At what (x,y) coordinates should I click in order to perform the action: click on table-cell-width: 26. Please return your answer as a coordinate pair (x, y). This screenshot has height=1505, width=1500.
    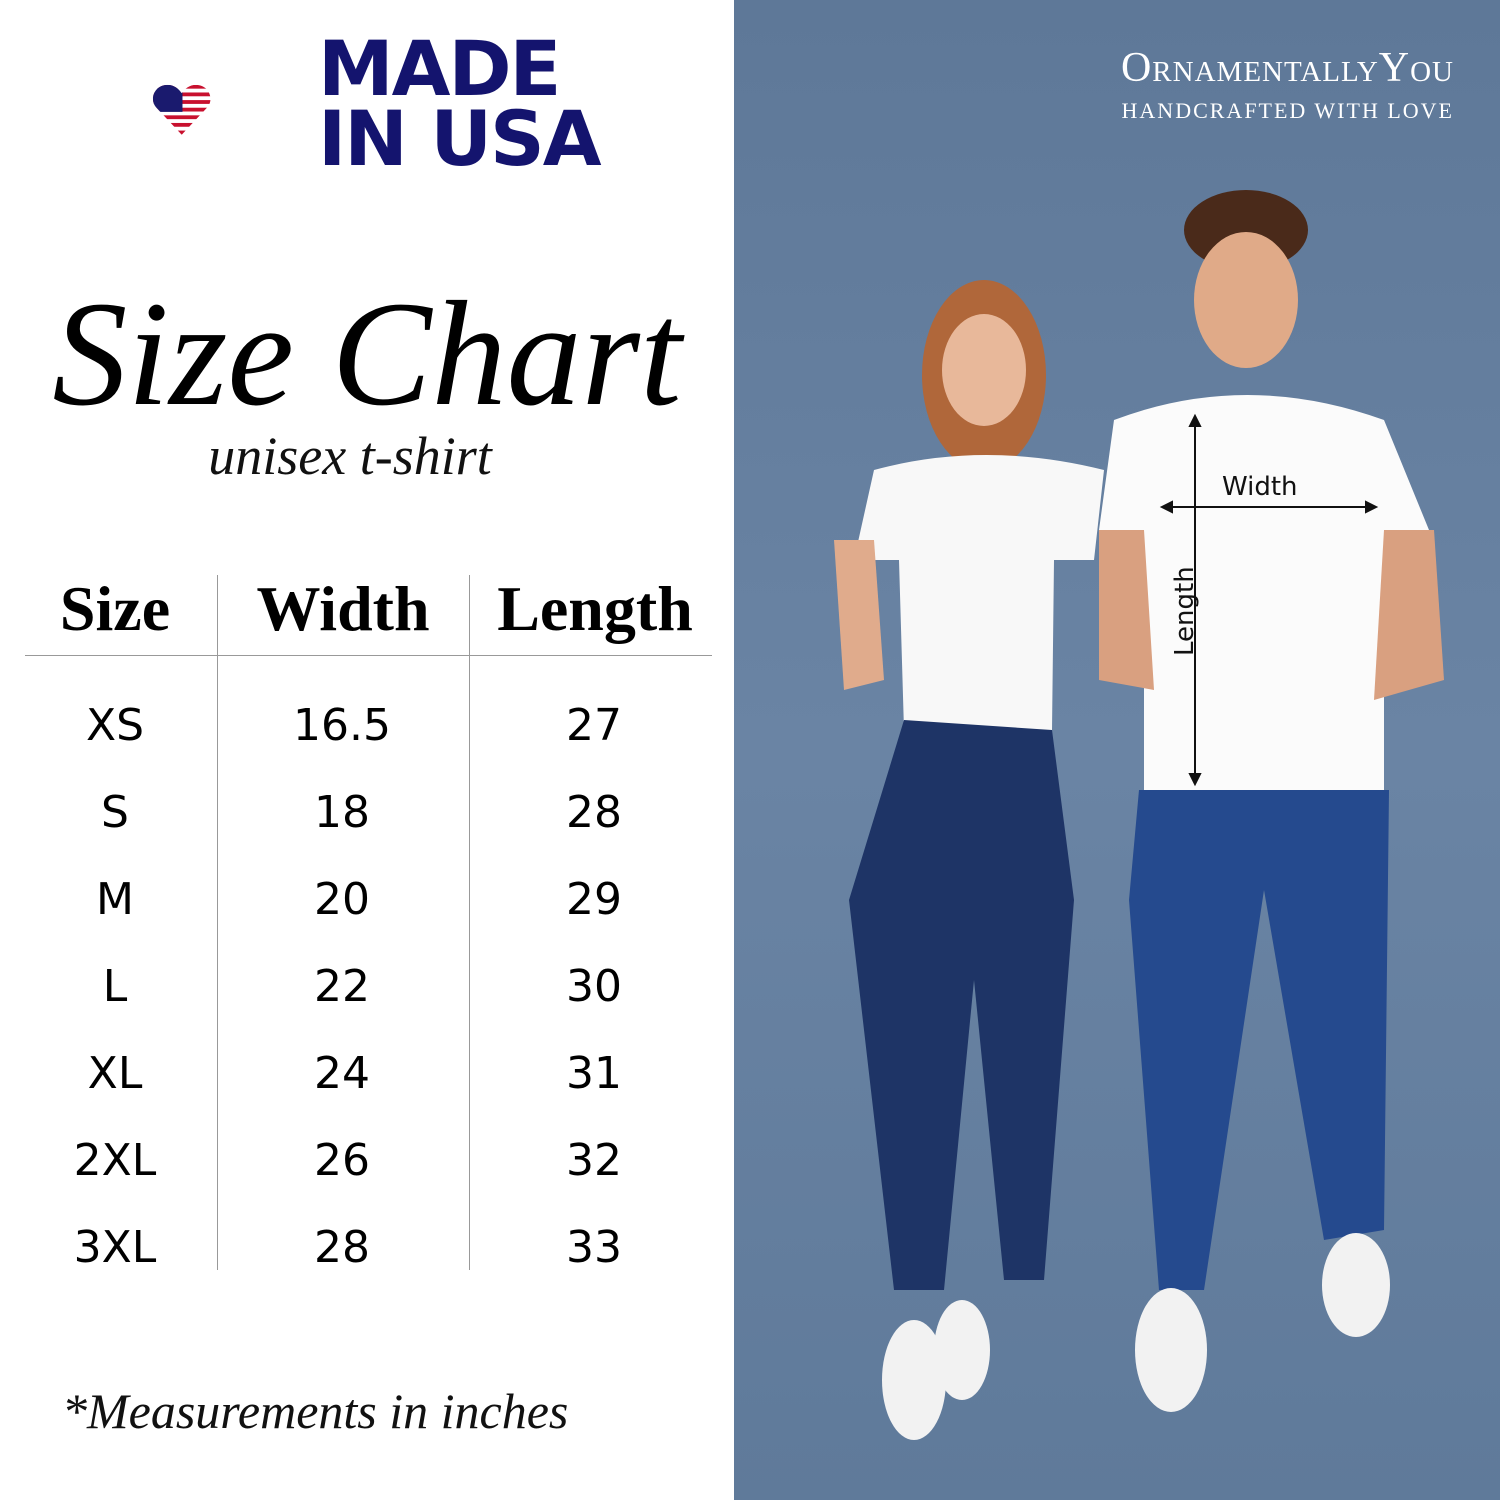
    Looking at the image, I should click on (342, 1160).